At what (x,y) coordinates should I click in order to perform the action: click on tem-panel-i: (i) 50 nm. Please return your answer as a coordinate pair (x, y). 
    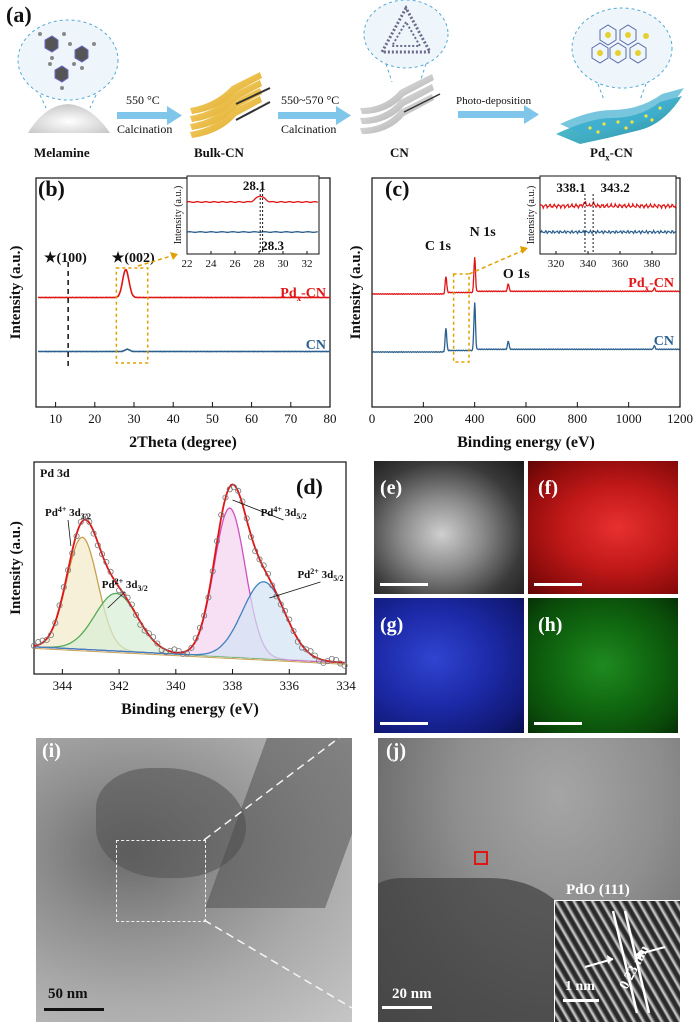
    Looking at the image, I should click on (194, 880).